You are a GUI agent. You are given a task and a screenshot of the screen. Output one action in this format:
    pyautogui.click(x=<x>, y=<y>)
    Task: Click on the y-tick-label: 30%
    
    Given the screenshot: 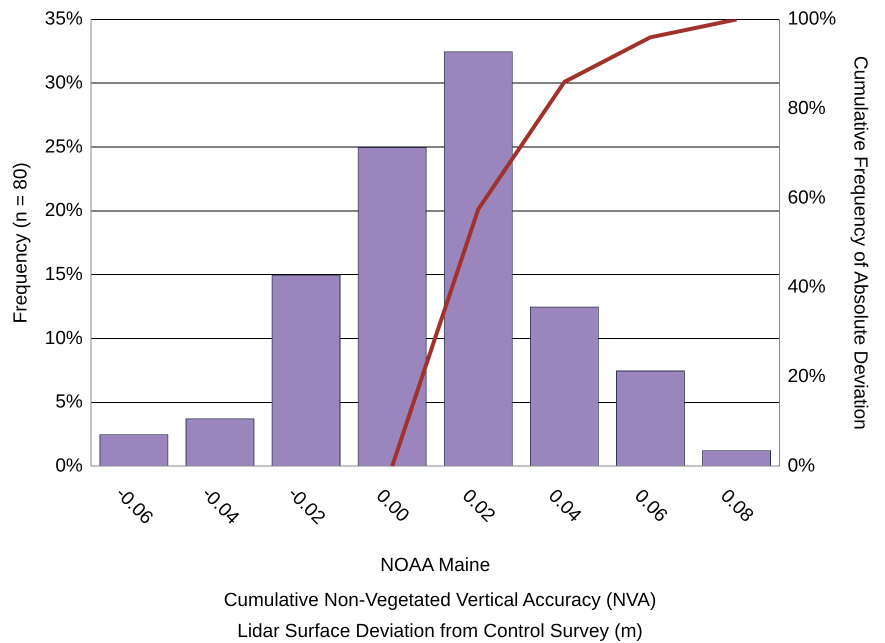 What is the action you would take?
    pyautogui.click(x=63, y=83)
    